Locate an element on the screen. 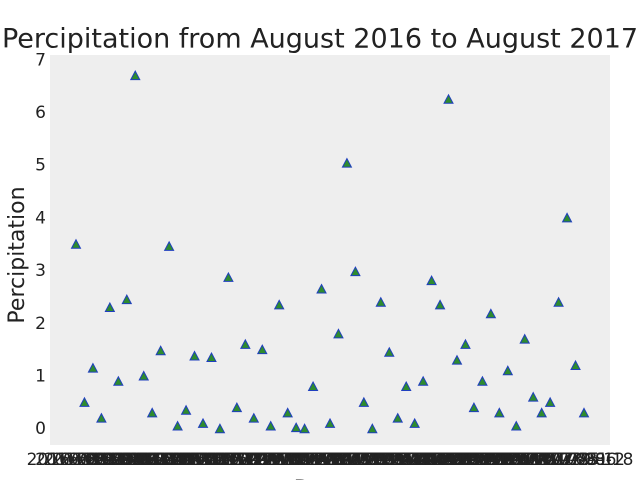 The height and width of the screenshot is (480, 640). x-tick-label: 2017-07-13 is located at coordinates (533, 460).